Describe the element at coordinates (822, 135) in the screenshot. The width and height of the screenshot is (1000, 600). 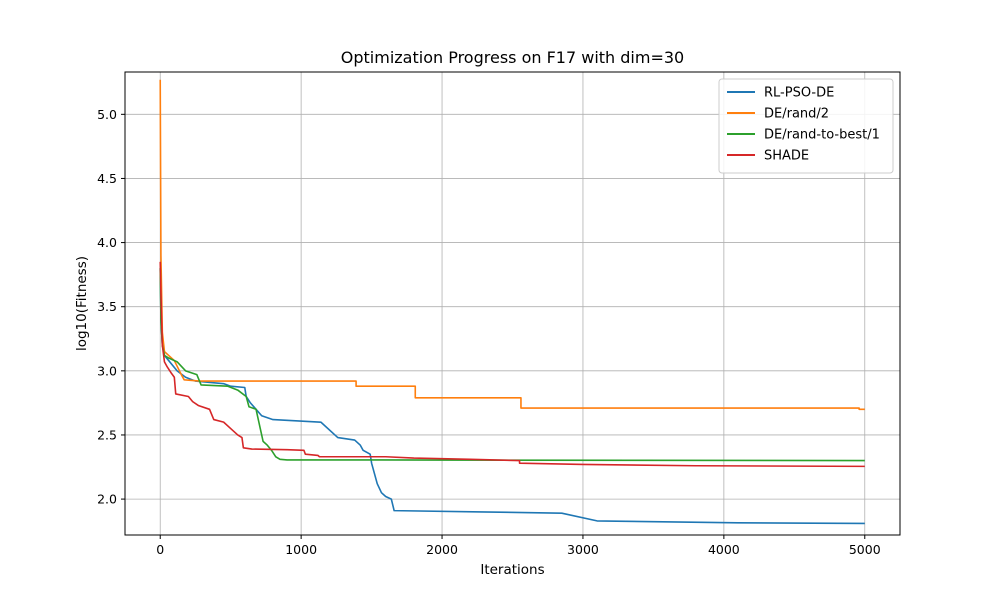
I see `legend-label-2: DE/rand-to-best/1` at that location.